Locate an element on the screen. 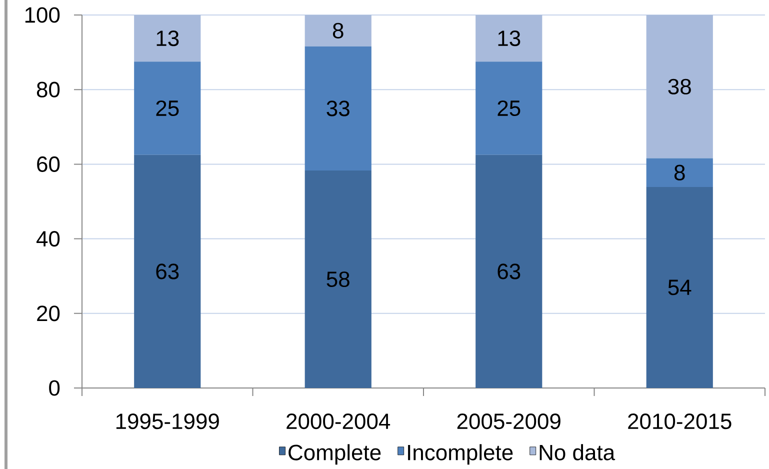 The image size is (769, 469). data-label: 38 is located at coordinates (679, 86).